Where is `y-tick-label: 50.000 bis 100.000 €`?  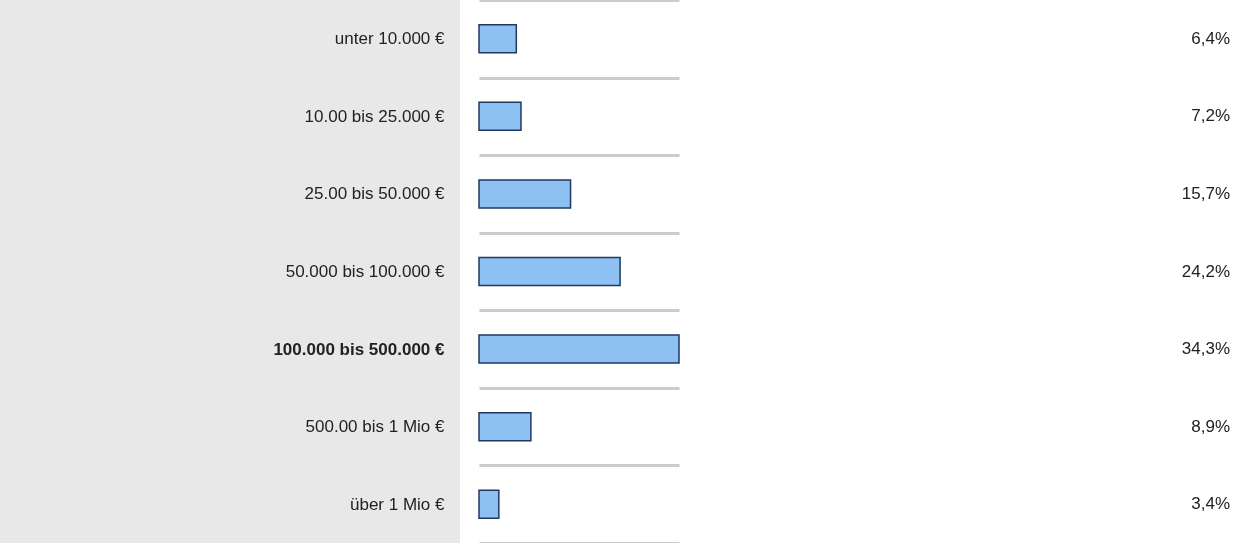
y-tick-label: 50.000 bis 100.000 € is located at coordinates (365, 271).